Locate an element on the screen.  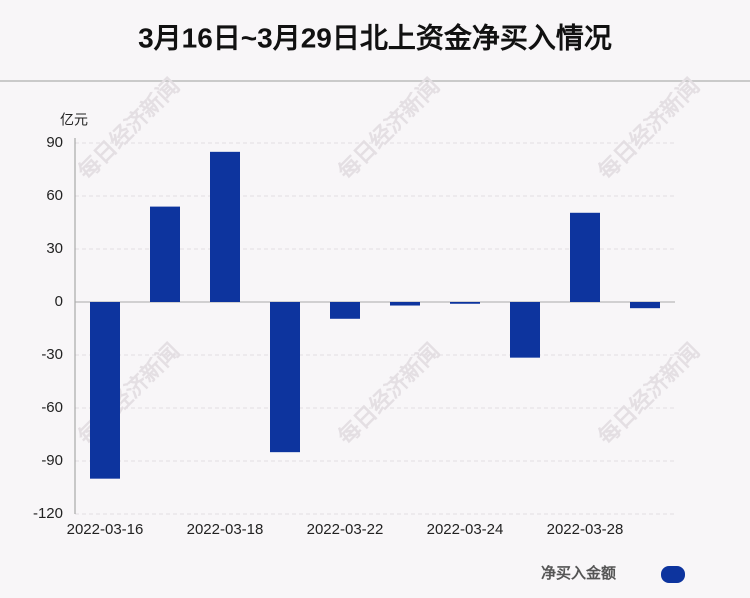
x-tick-label: 2022-03-22 is located at coordinates (345, 529).